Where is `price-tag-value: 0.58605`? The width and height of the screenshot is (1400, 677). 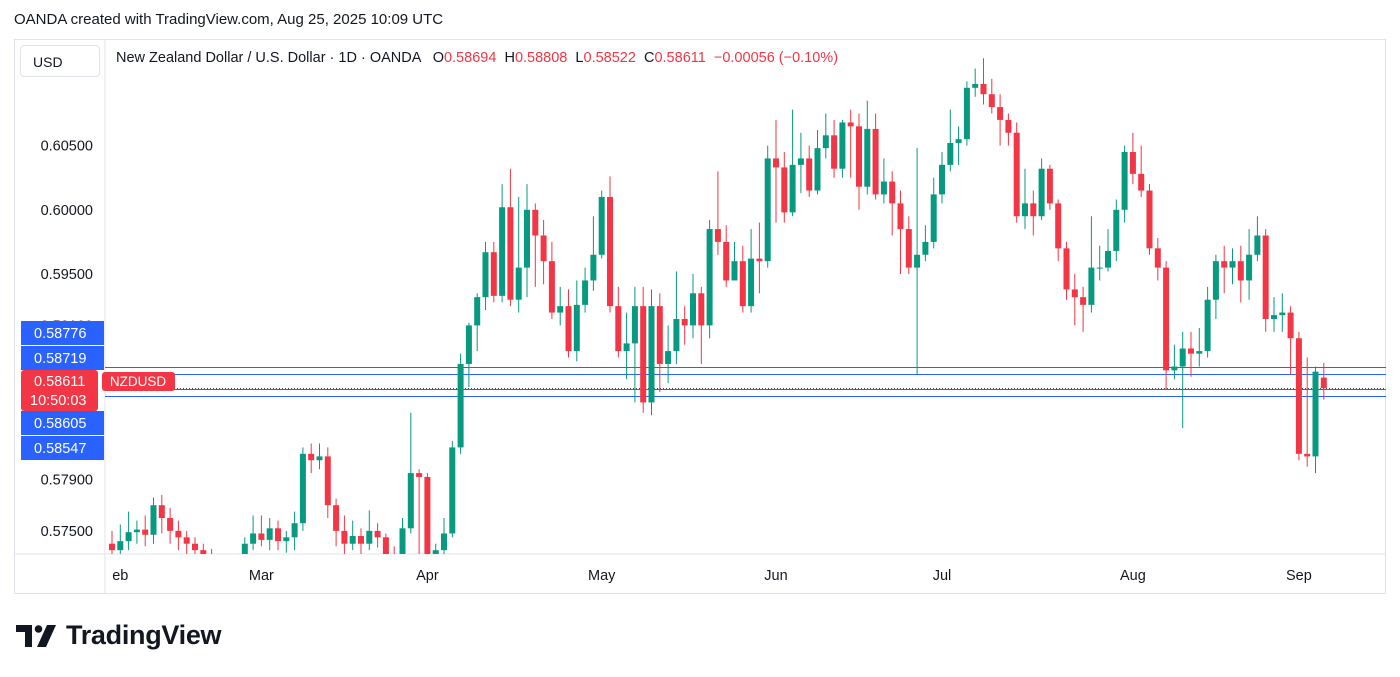 price-tag-value: 0.58605 is located at coordinates (60, 424).